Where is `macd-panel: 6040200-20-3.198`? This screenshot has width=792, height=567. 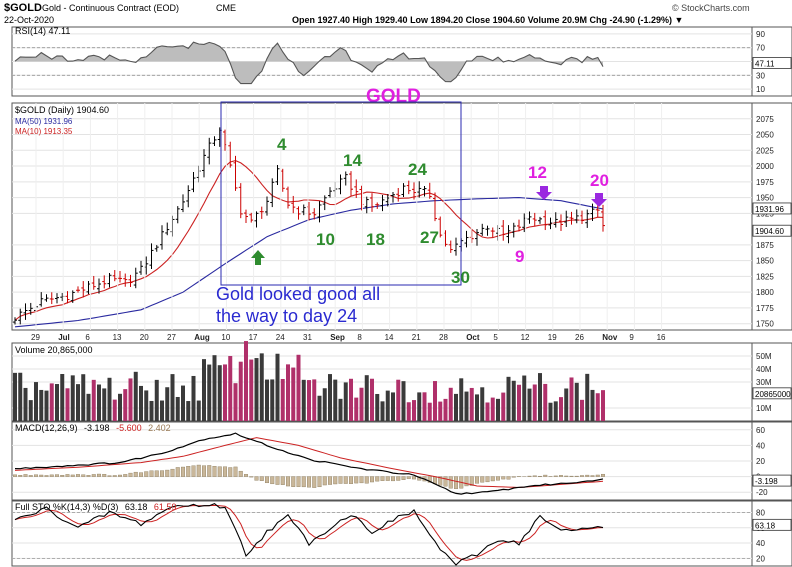
macd-panel: 6040200-20-3.198 is located at coordinates (401, 461).